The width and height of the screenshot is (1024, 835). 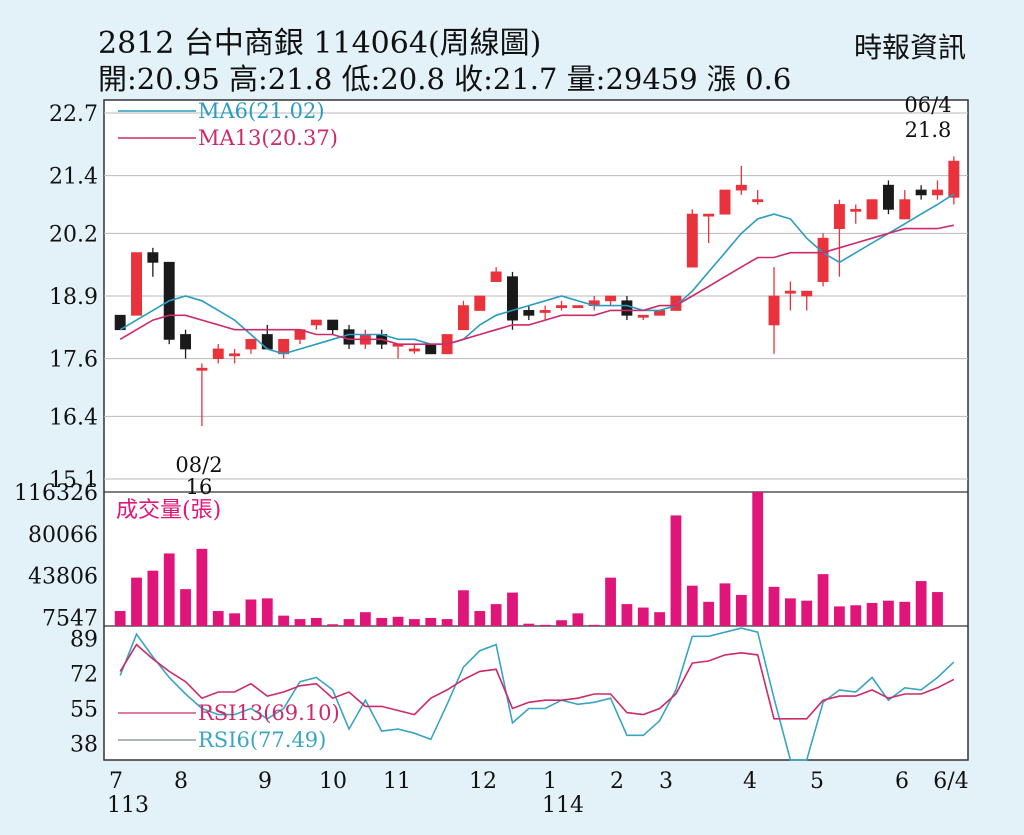 What do you see at coordinates (56, 493) in the screenshot?
I see `volume-tick-label: 116326` at bounding box center [56, 493].